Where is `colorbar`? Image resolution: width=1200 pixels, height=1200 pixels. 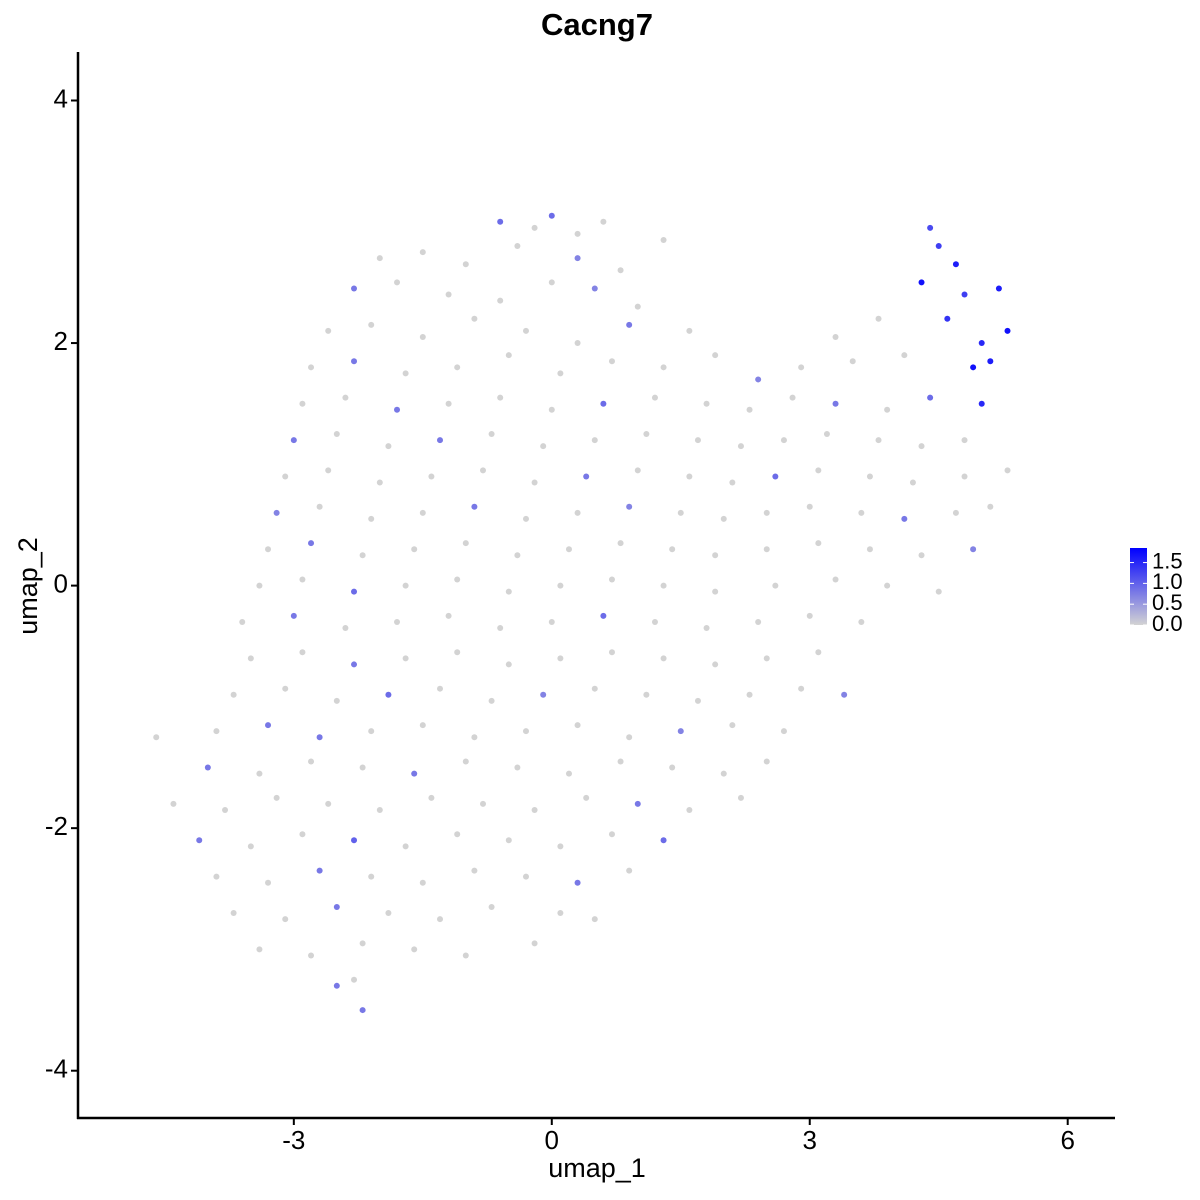
colorbar is located at coordinates (1138, 586).